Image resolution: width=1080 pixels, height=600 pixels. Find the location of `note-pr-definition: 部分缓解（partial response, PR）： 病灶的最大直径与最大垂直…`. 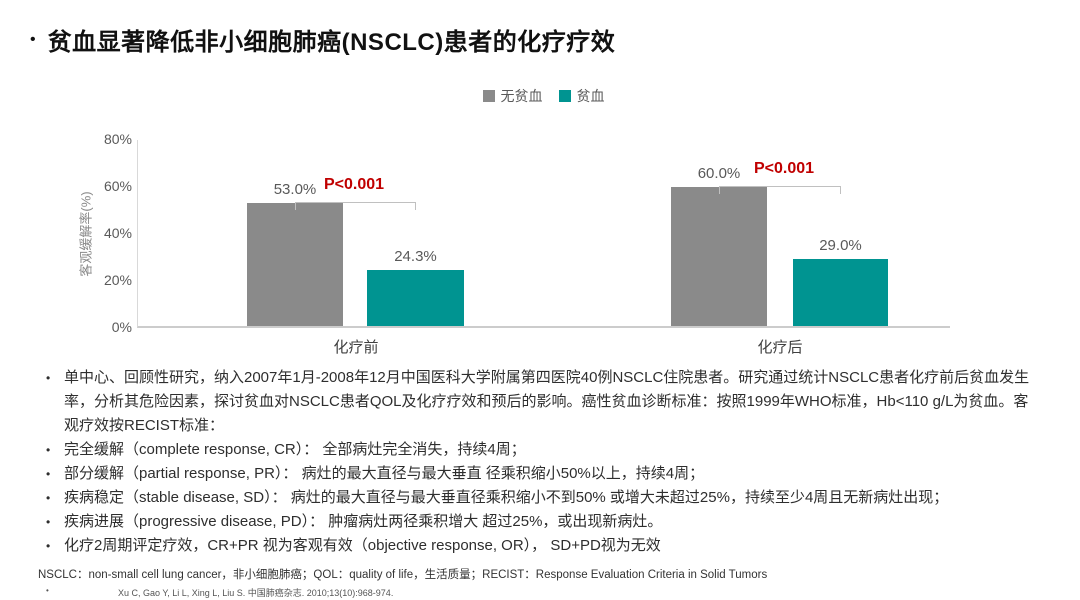

note-pr-definition: 部分缓解（partial response, PR）： 病灶的最大直径与最大垂直… is located at coordinates (384, 473).